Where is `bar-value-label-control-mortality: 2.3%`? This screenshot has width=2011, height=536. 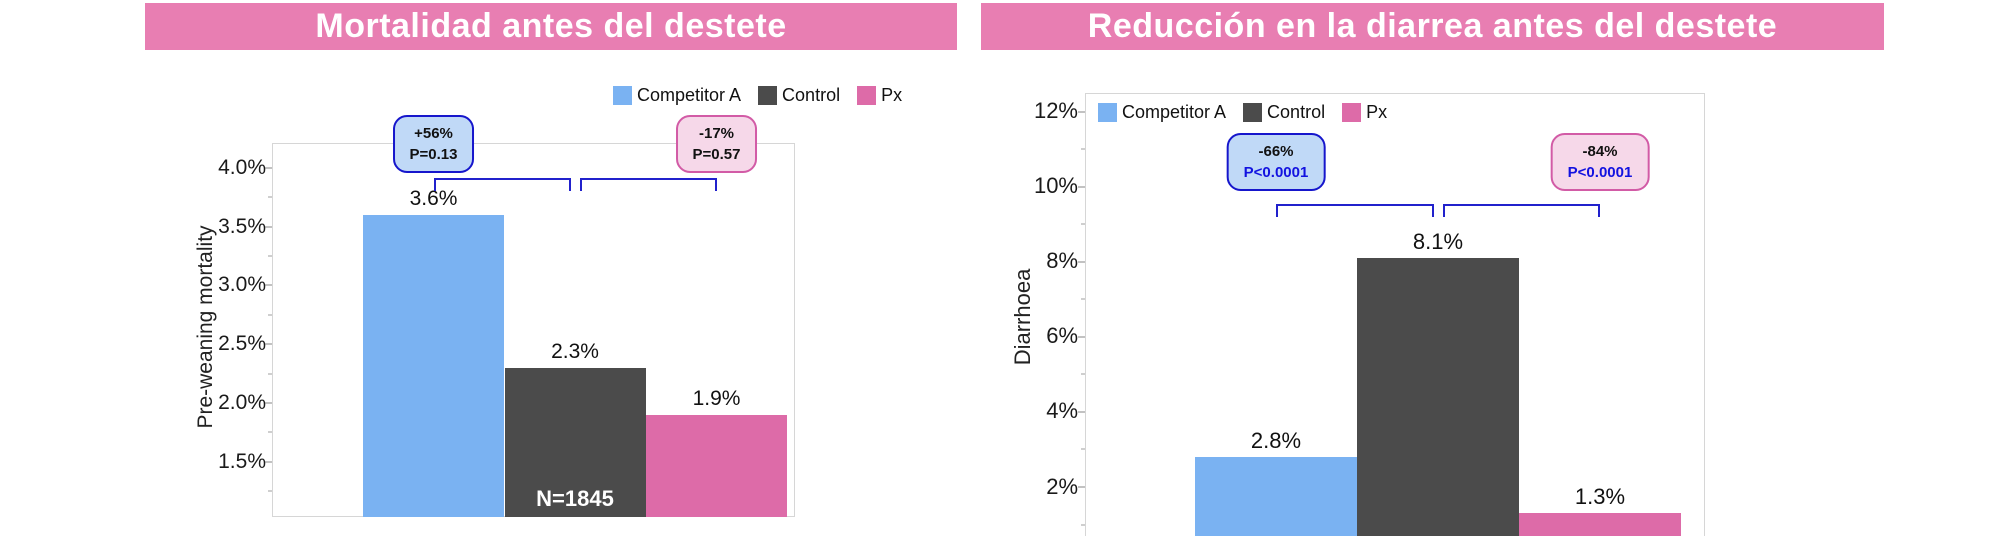 bar-value-label-control-mortality: 2.3% is located at coordinates (575, 351).